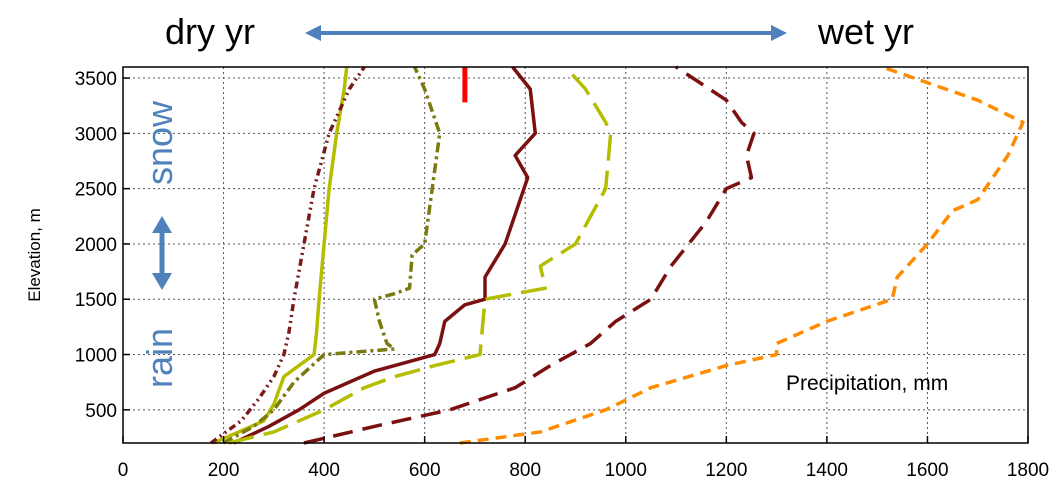 The height and width of the screenshot is (482, 1060). I want to click on x-tick-label: 1000, so click(626, 470).